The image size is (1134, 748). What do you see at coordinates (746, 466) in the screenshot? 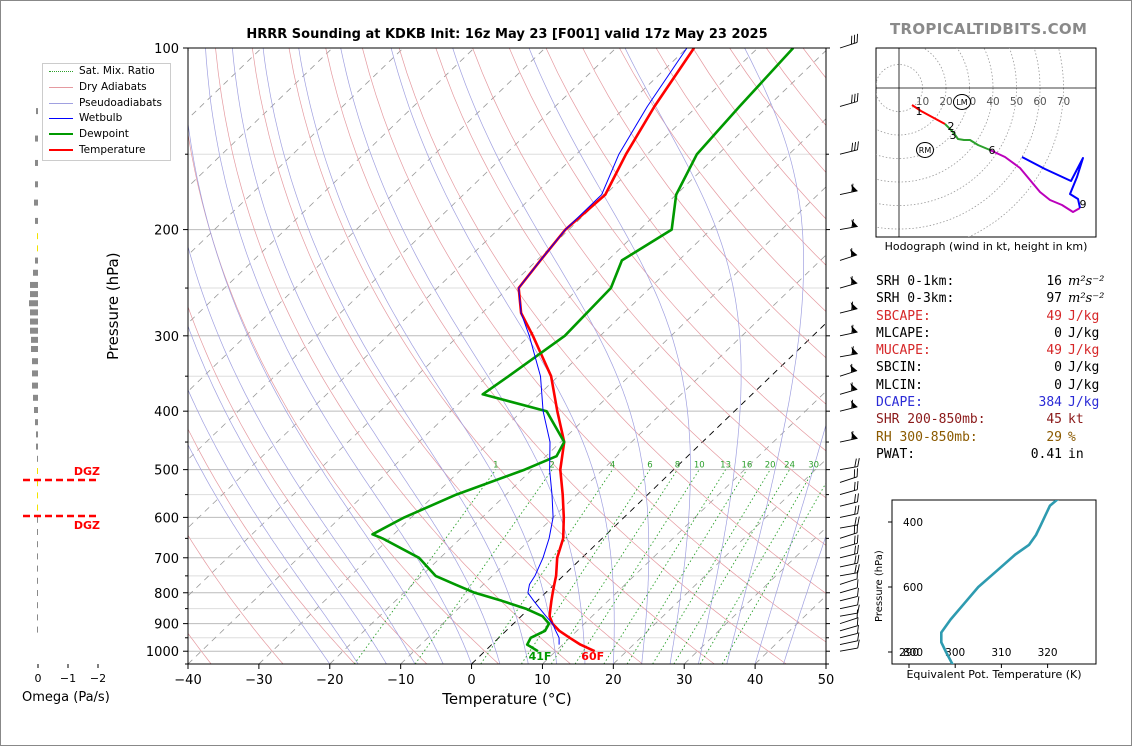
I see `mixing-ratio-label: 16` at bounding box center [746, 466].